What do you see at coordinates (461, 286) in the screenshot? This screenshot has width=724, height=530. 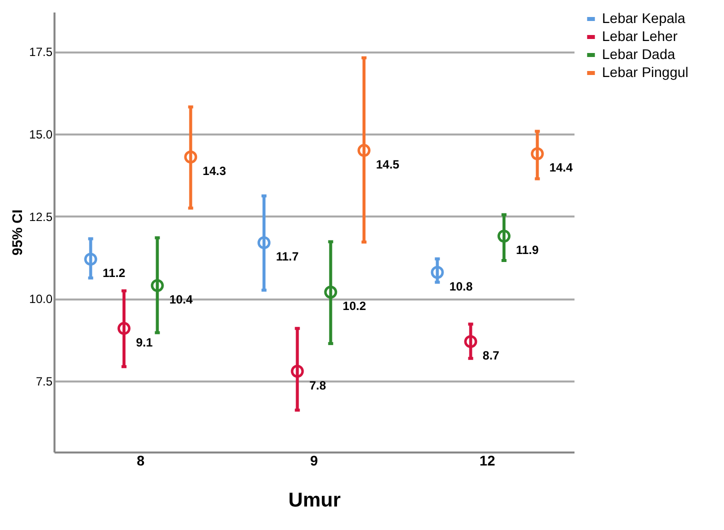 I see `data-label: 10.8` at bounding box center [461, 286].